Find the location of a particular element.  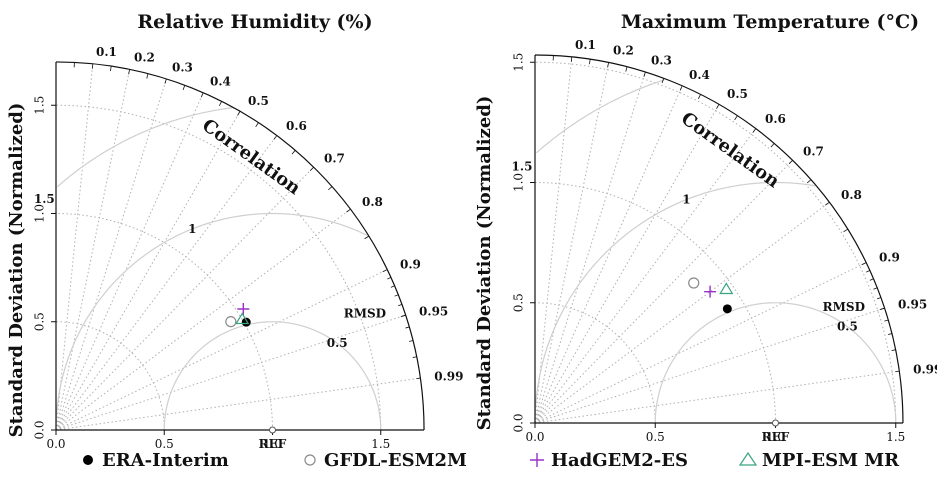

correlation-tick-label: 0.9 is located at coordinates (410, 264).